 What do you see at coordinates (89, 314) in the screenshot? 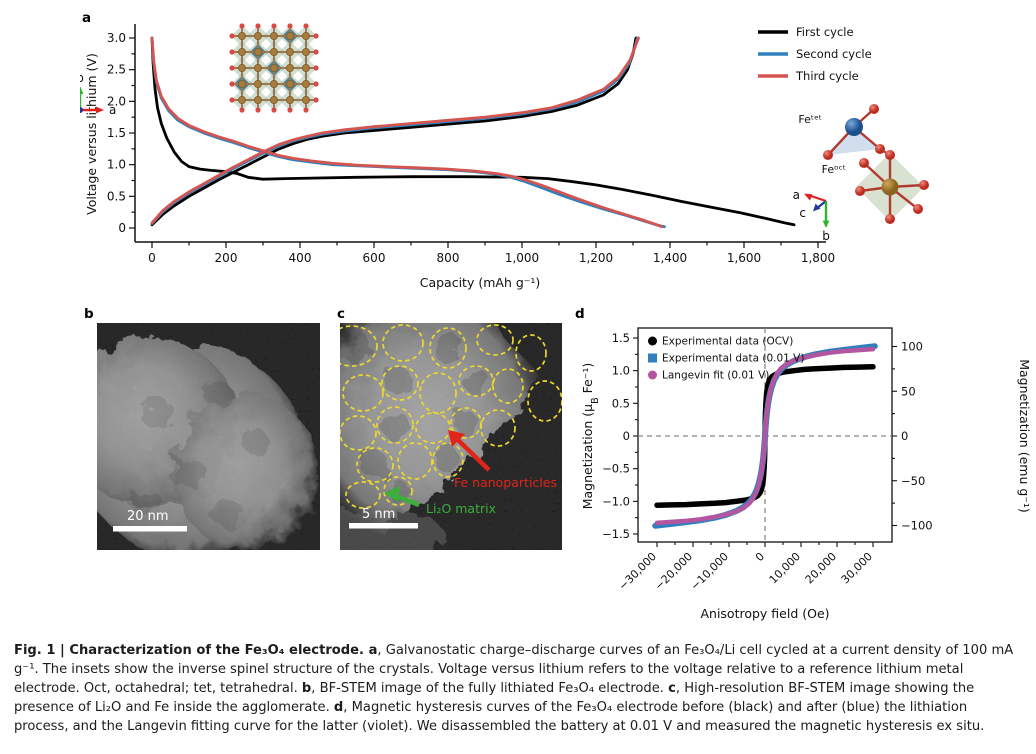
I see `panel-b-label: b` at bounding box center [89, 314].